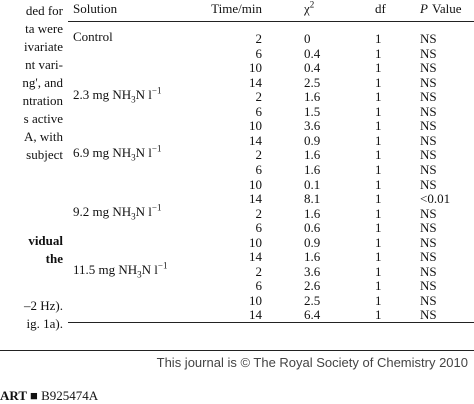  I want to click on text-line: ig. 1a)., so click(44, 323).